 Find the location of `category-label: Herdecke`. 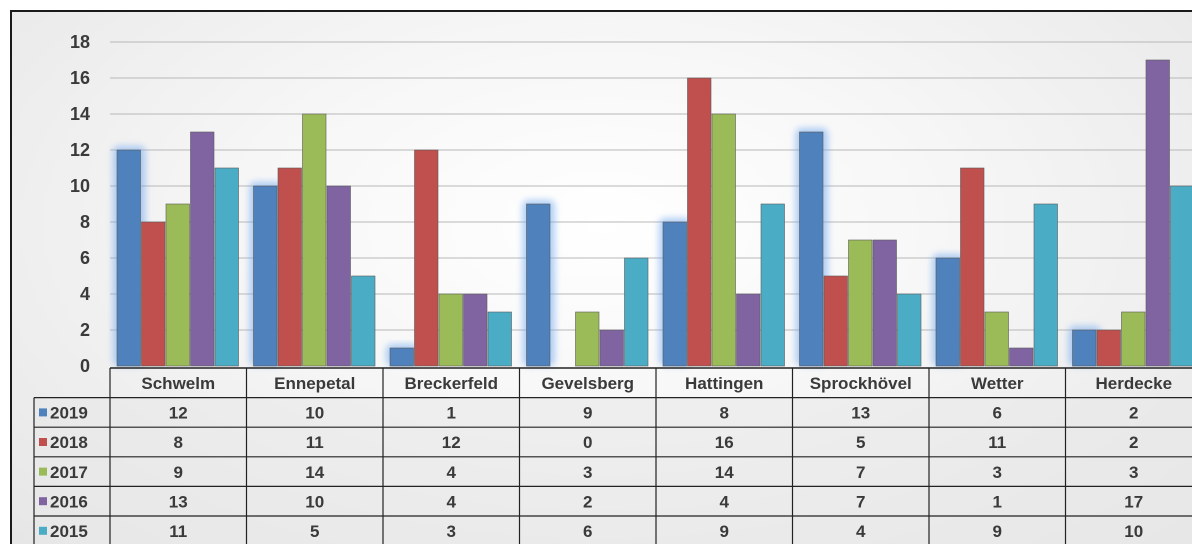

category-label: Herdecke is located at coordinates (1133, 383).